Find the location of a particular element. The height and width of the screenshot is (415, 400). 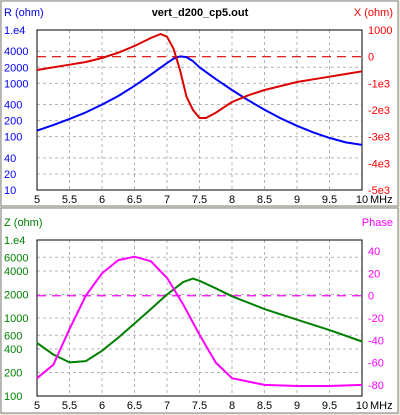

right-tick-label: 20 is located at coordinates (374, 274).